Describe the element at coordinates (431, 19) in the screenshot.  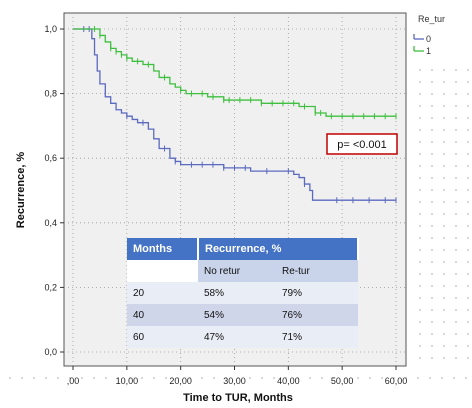
I see `legend-title: Re_tur` at that location.